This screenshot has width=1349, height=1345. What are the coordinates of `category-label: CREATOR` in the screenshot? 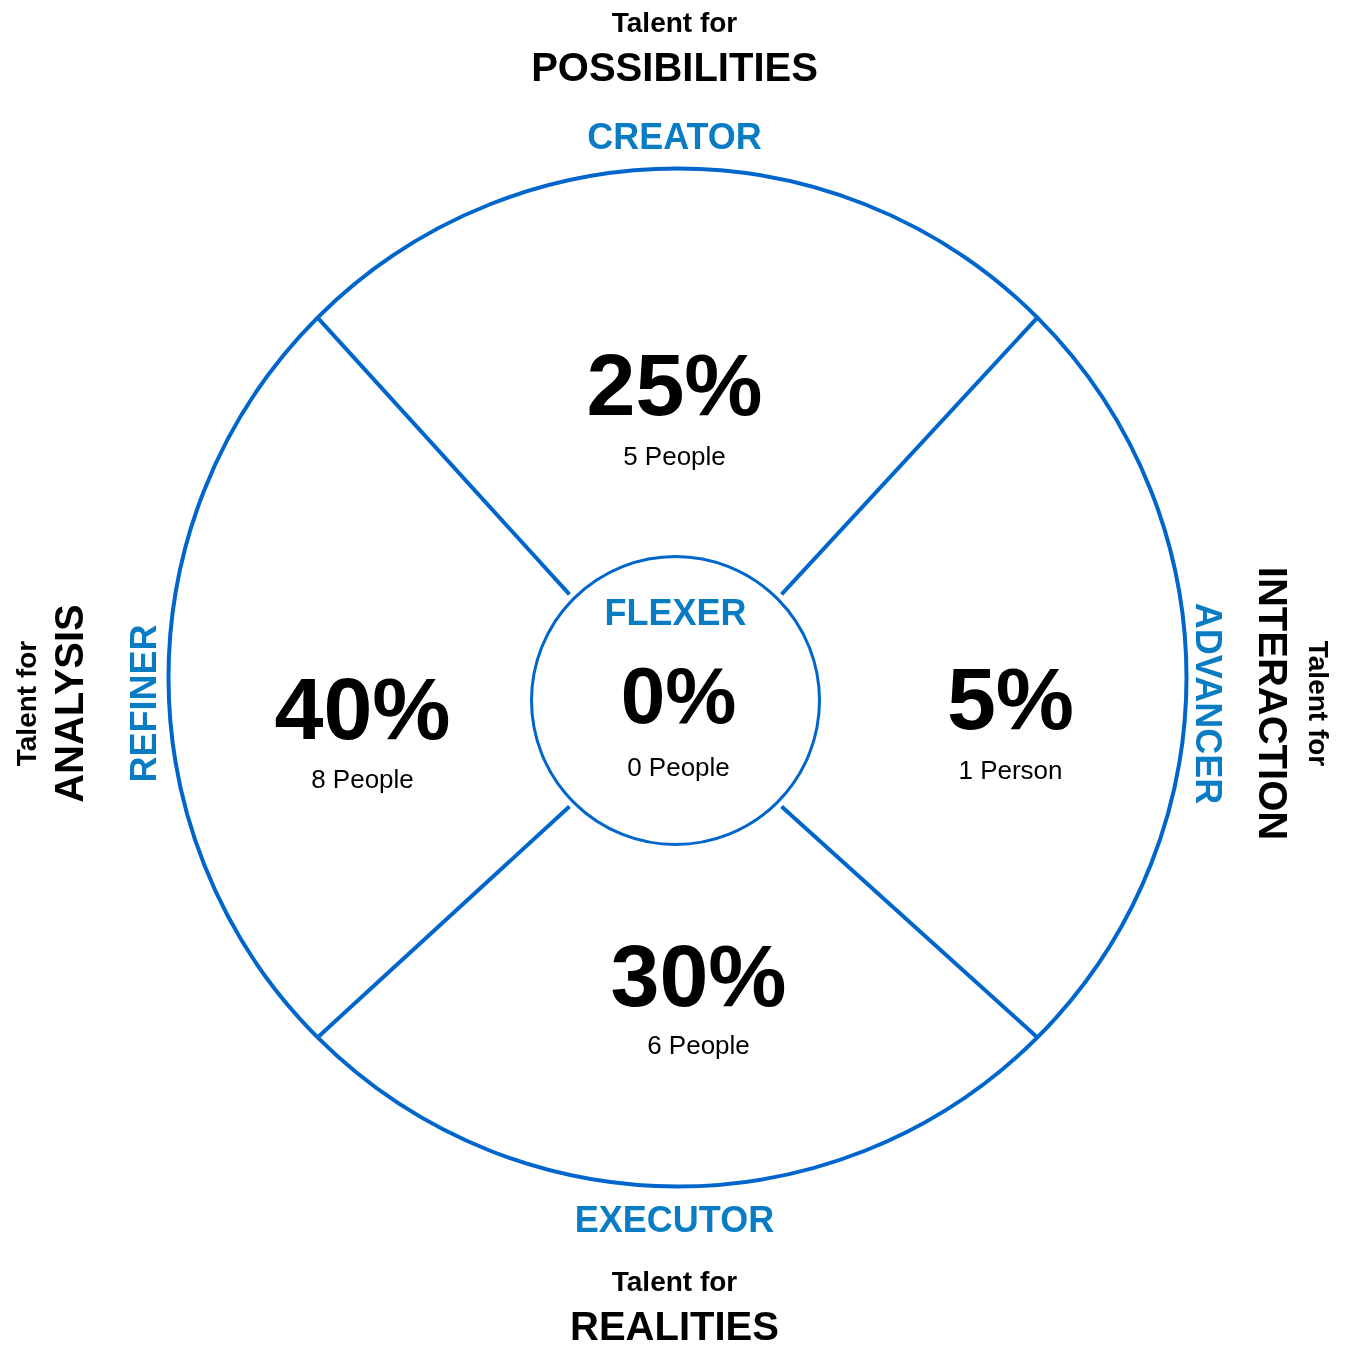 It's located at (674, 136).